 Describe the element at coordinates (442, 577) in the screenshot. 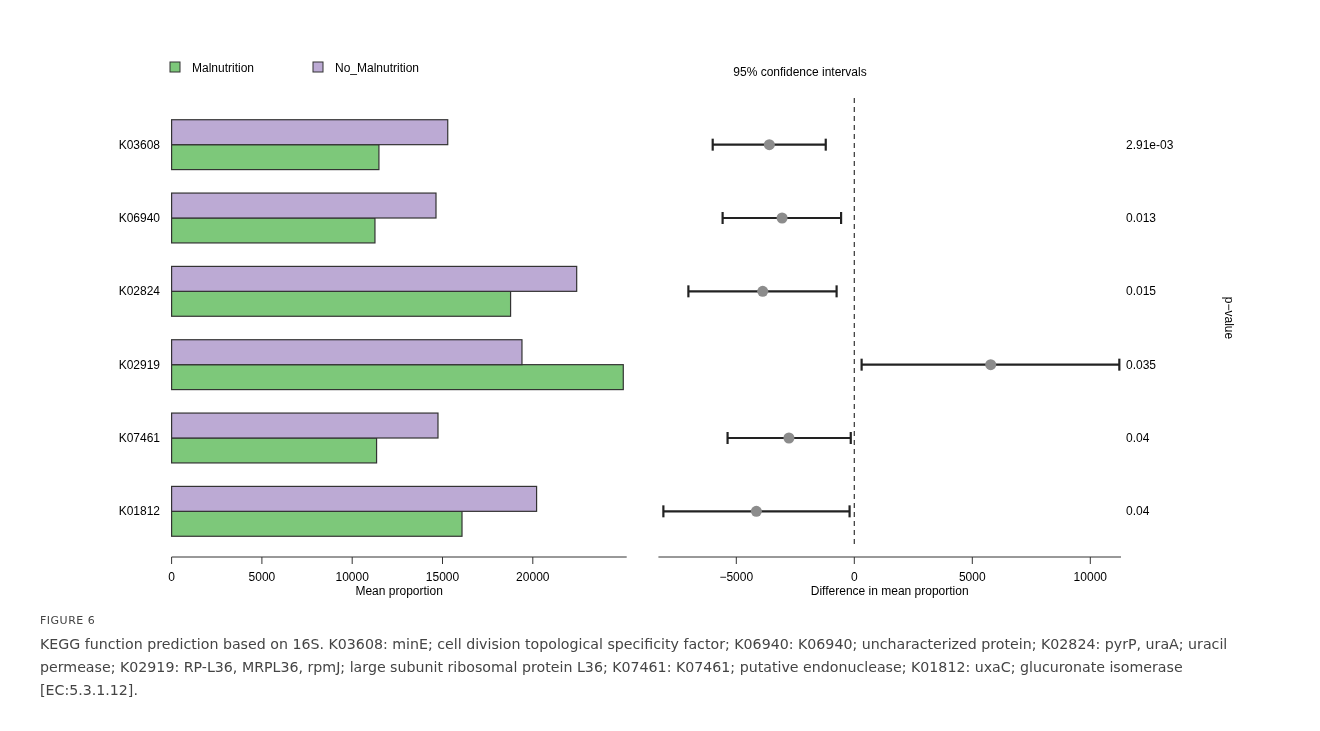

I see `x-tick-label: 15000` at that location.